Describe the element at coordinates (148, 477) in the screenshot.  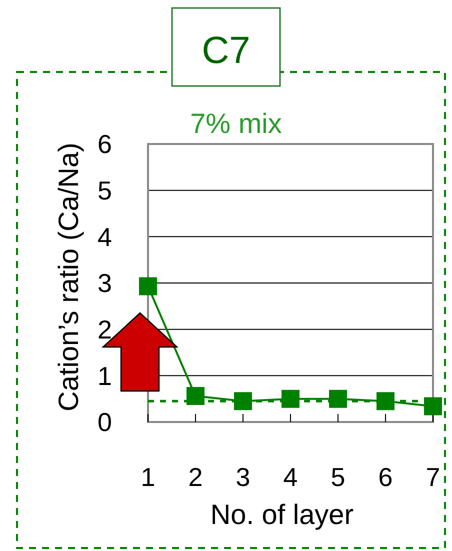
I see `x-tick-label: 1` at that location.